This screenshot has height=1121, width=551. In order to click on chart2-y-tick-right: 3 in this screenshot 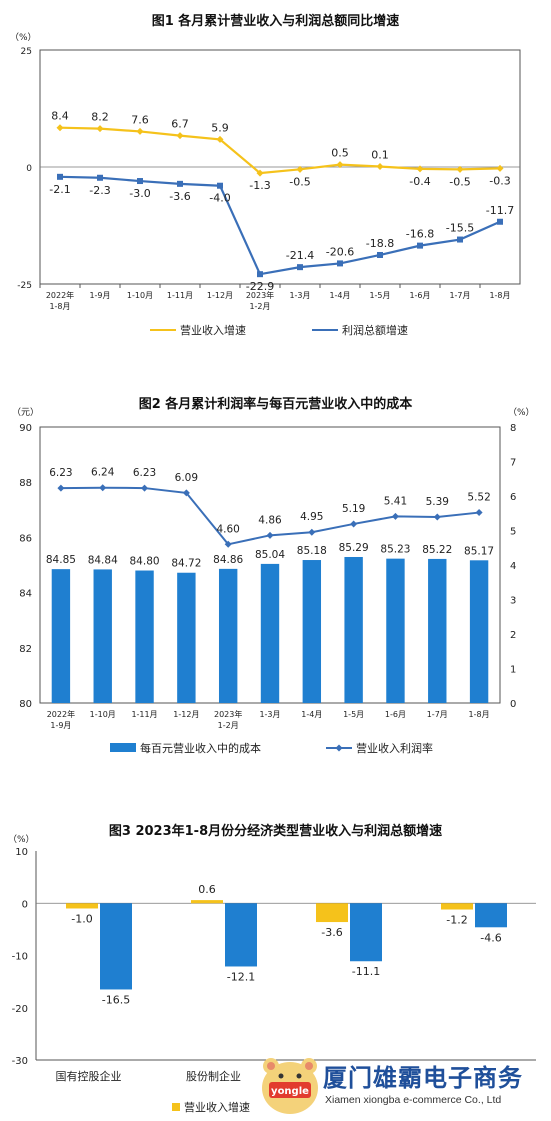, I will do `click(513, 601)`.